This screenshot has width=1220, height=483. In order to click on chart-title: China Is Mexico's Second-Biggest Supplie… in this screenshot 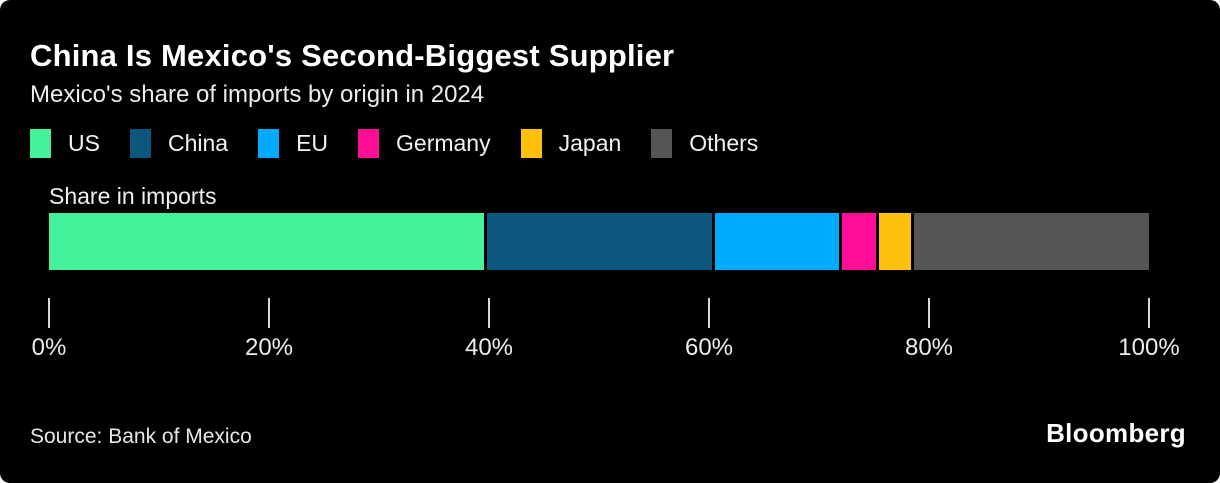, I will do `click(352, 55)`.